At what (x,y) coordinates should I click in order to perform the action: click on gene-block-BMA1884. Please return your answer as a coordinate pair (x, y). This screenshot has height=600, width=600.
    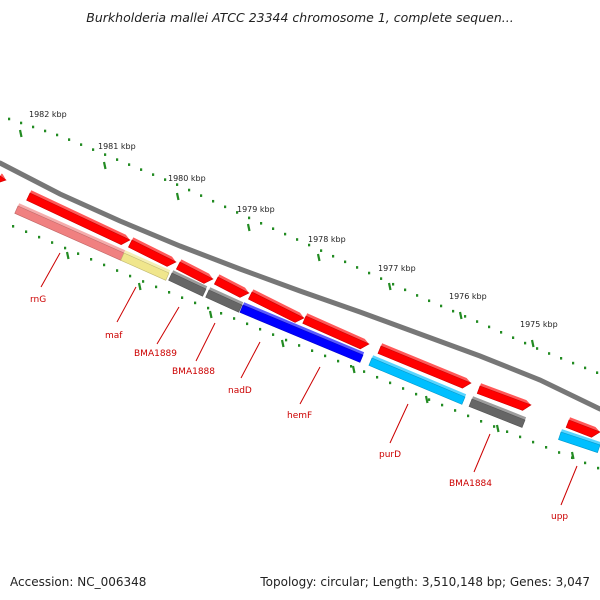
    Looking at the image, I should click on (497, 412).